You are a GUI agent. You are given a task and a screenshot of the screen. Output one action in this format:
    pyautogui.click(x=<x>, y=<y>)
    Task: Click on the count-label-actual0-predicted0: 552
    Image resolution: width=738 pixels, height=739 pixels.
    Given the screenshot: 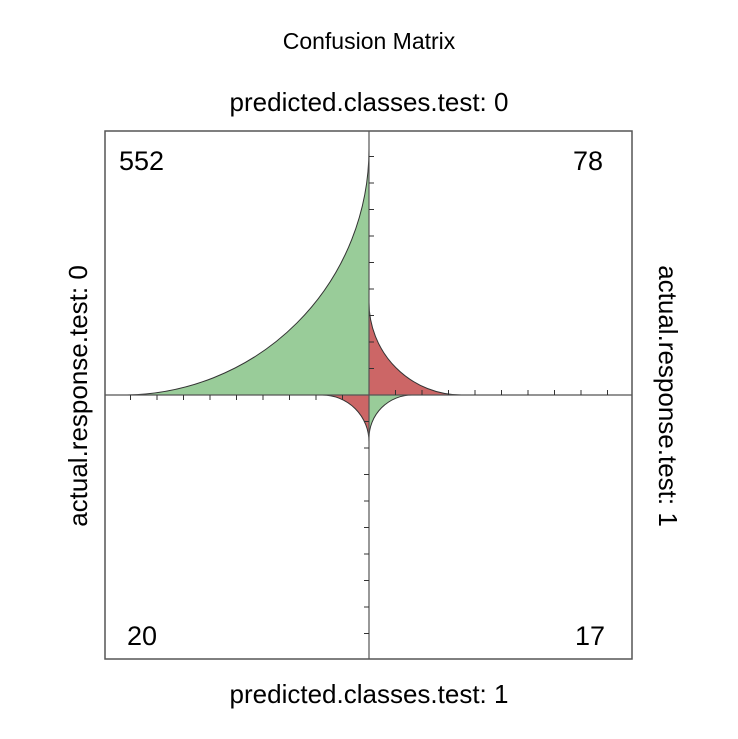 What is the action you would take?
    pyautogui.click(x=142, y=161)
    